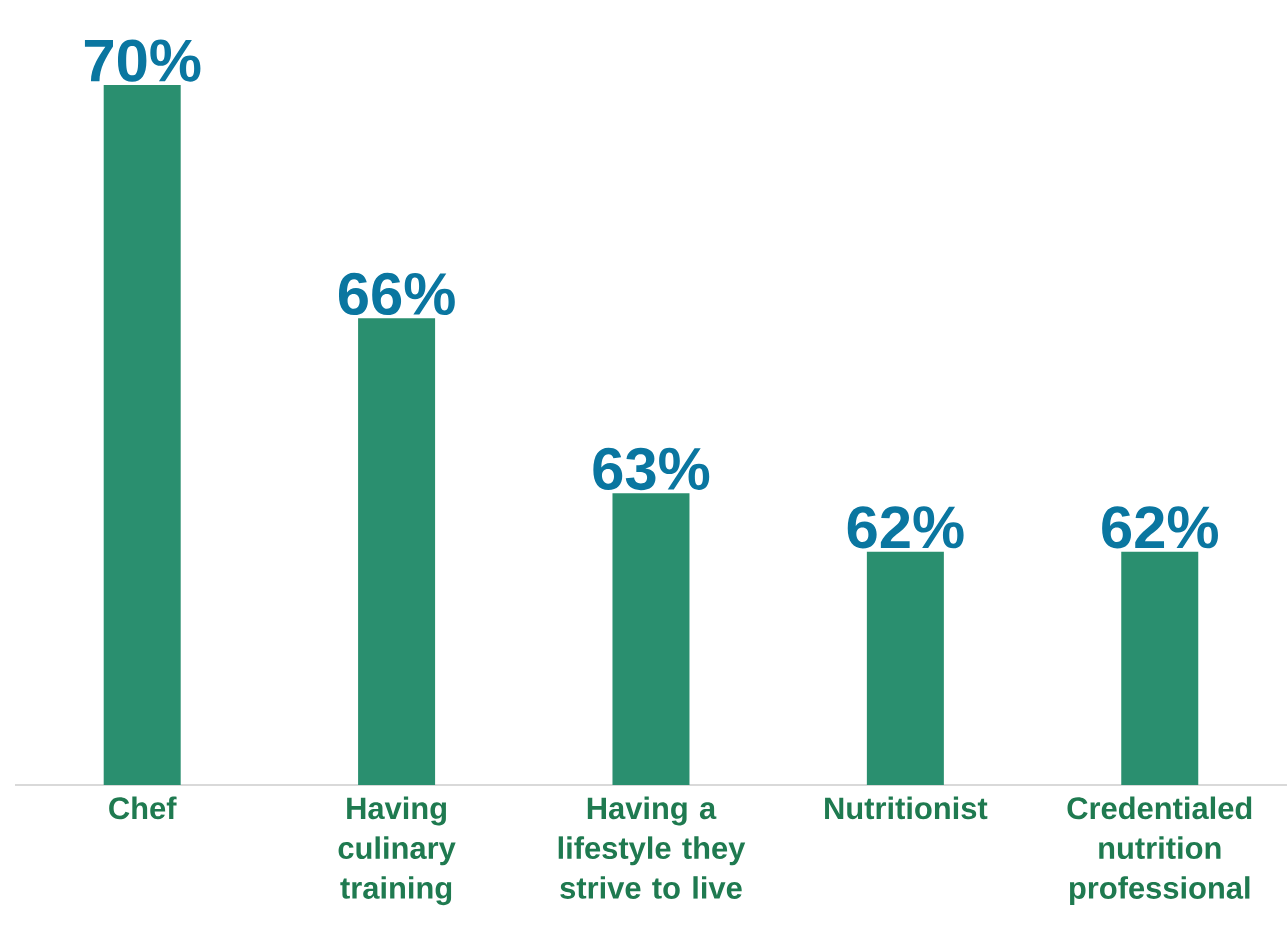 This screenshot has width=1287, height=945. What do you see at coordinates (652, 847) in the screenshot?
I see `x-tick-label: Having a lifestyle they strive to live` at bounding box center [652, 847].